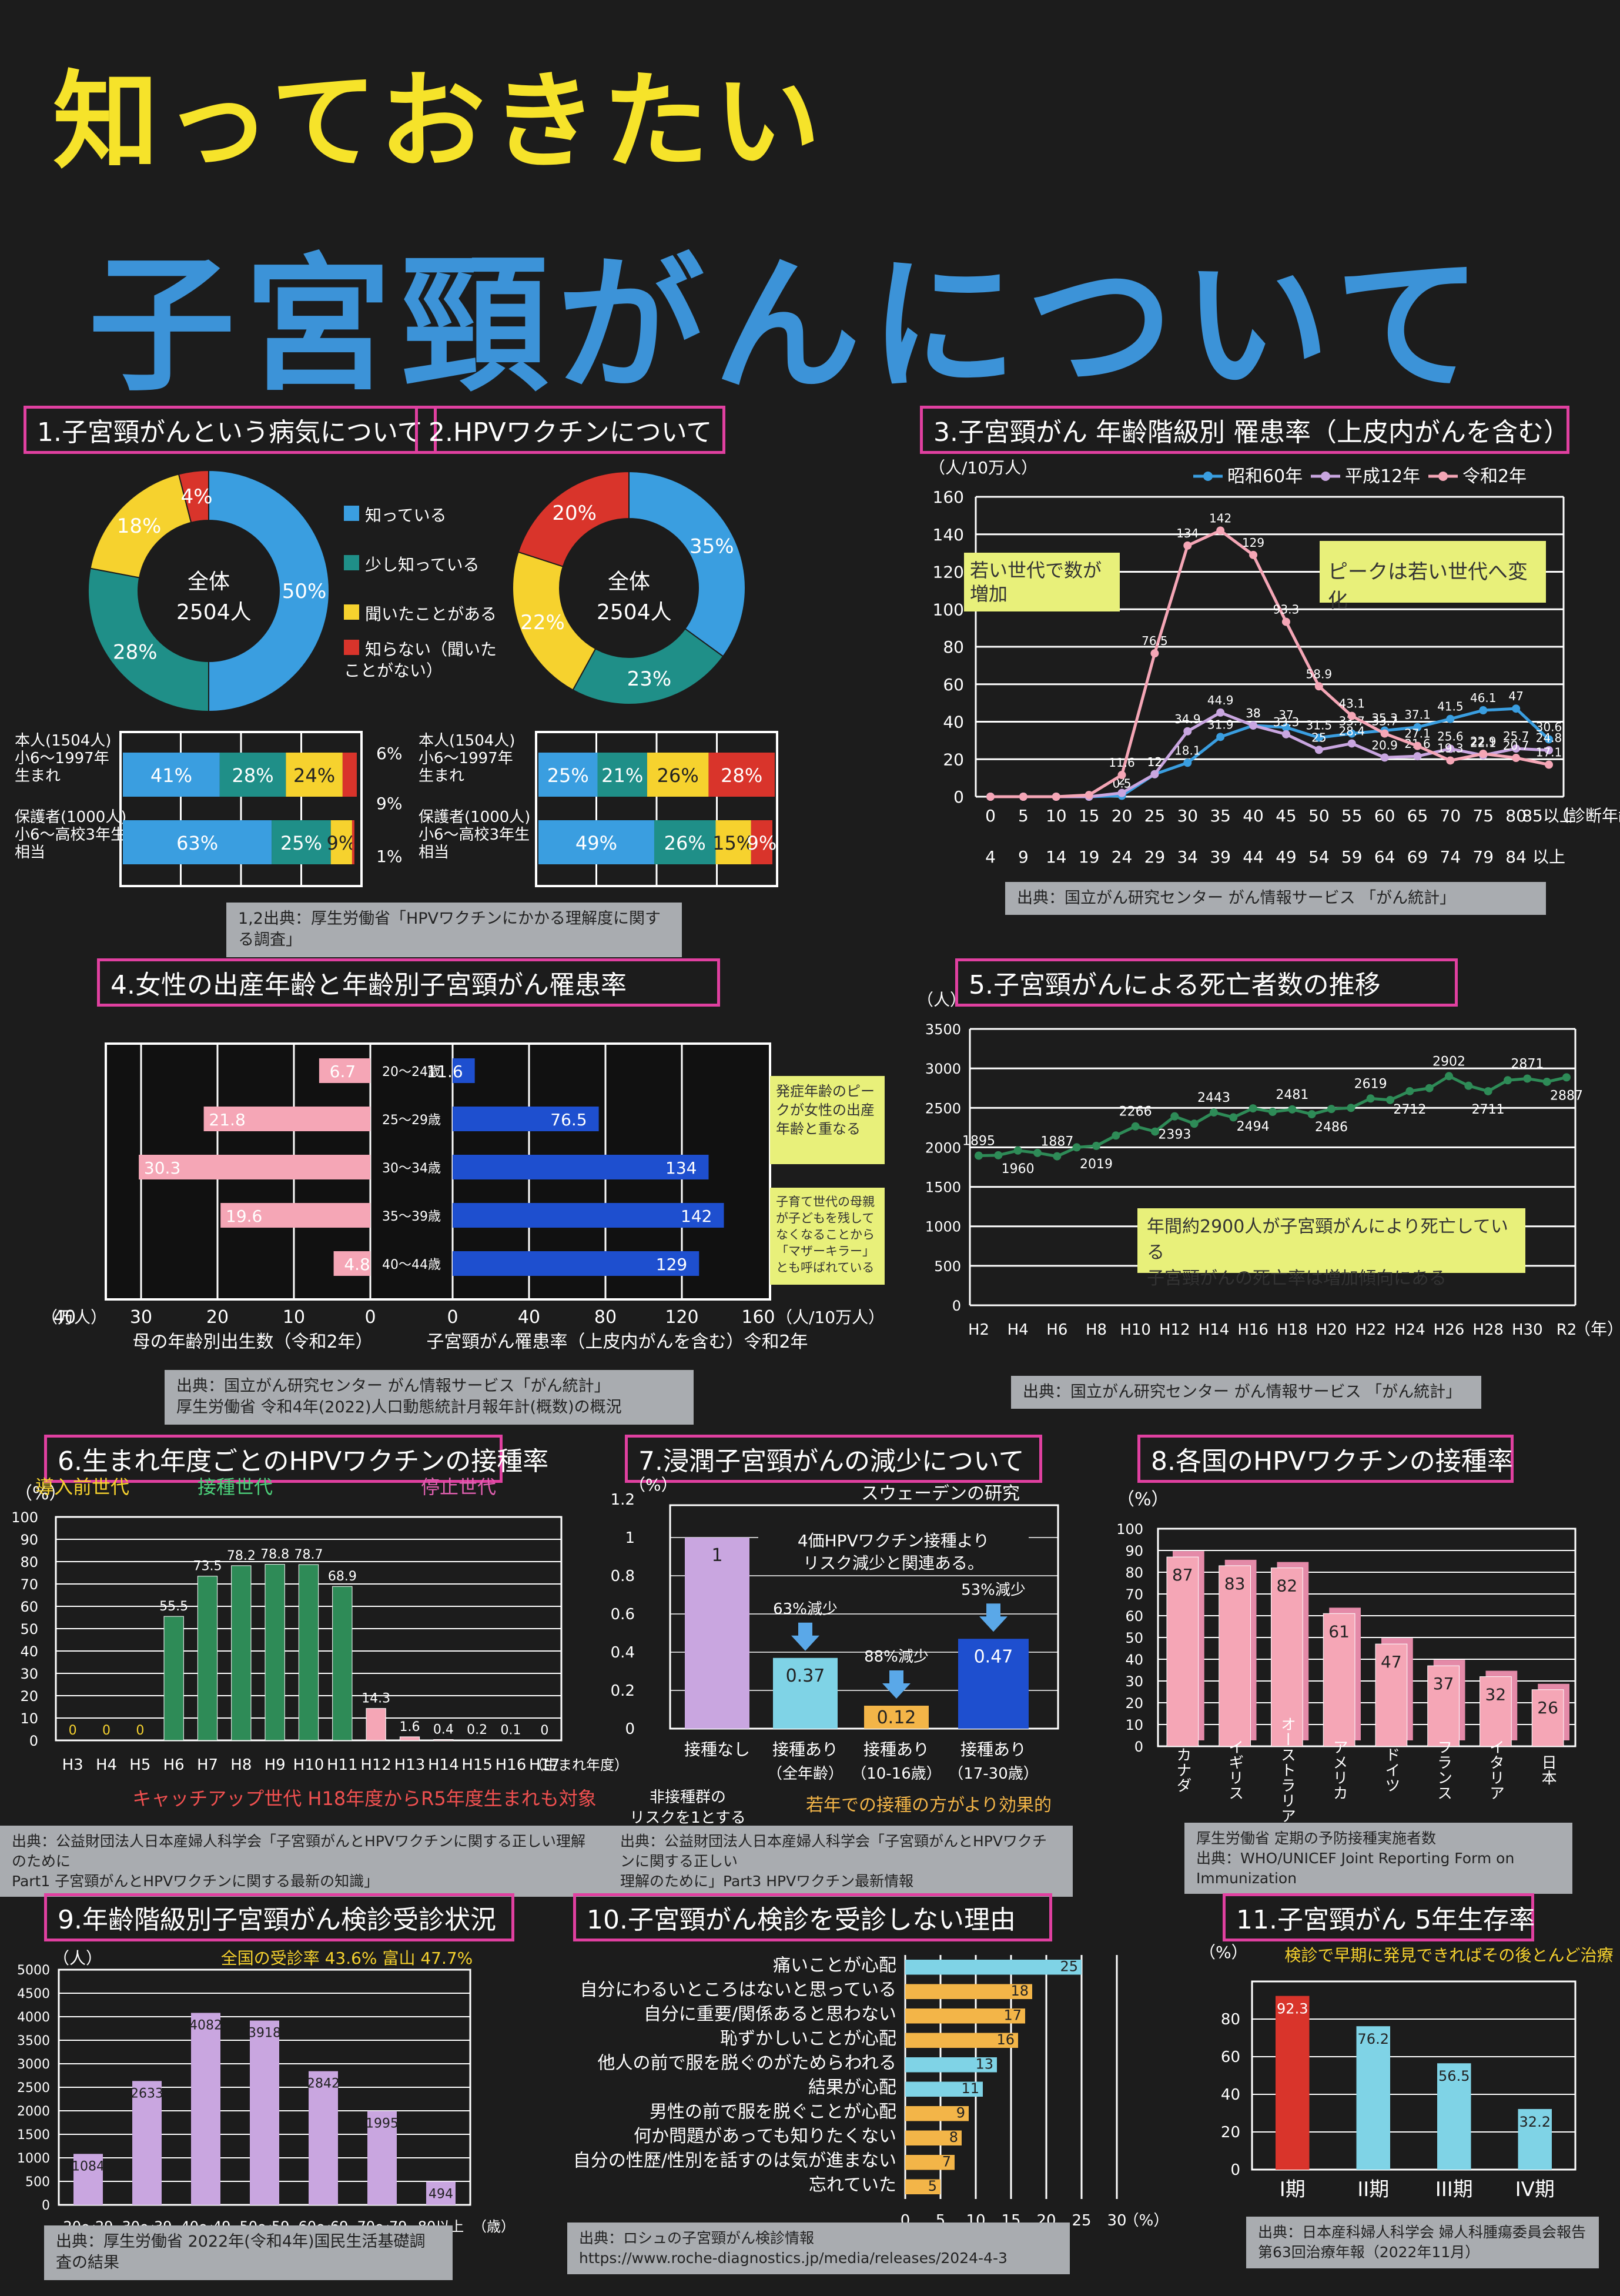 The image size is (1620, 2296). What do you see at coordinates (1454, 2189) in the screenshot?
I see `c11-xtick-2: III期` at bounding box center [1454, 2189].